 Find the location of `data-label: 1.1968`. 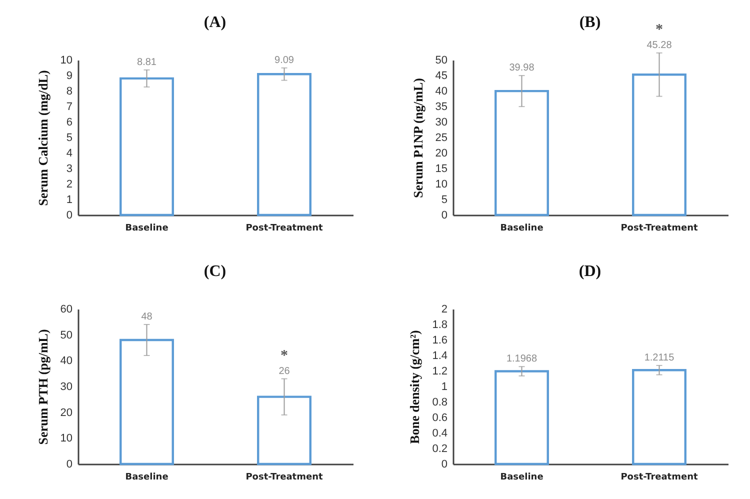

data-label: 1.1968 is located at coordinates (522, 359).